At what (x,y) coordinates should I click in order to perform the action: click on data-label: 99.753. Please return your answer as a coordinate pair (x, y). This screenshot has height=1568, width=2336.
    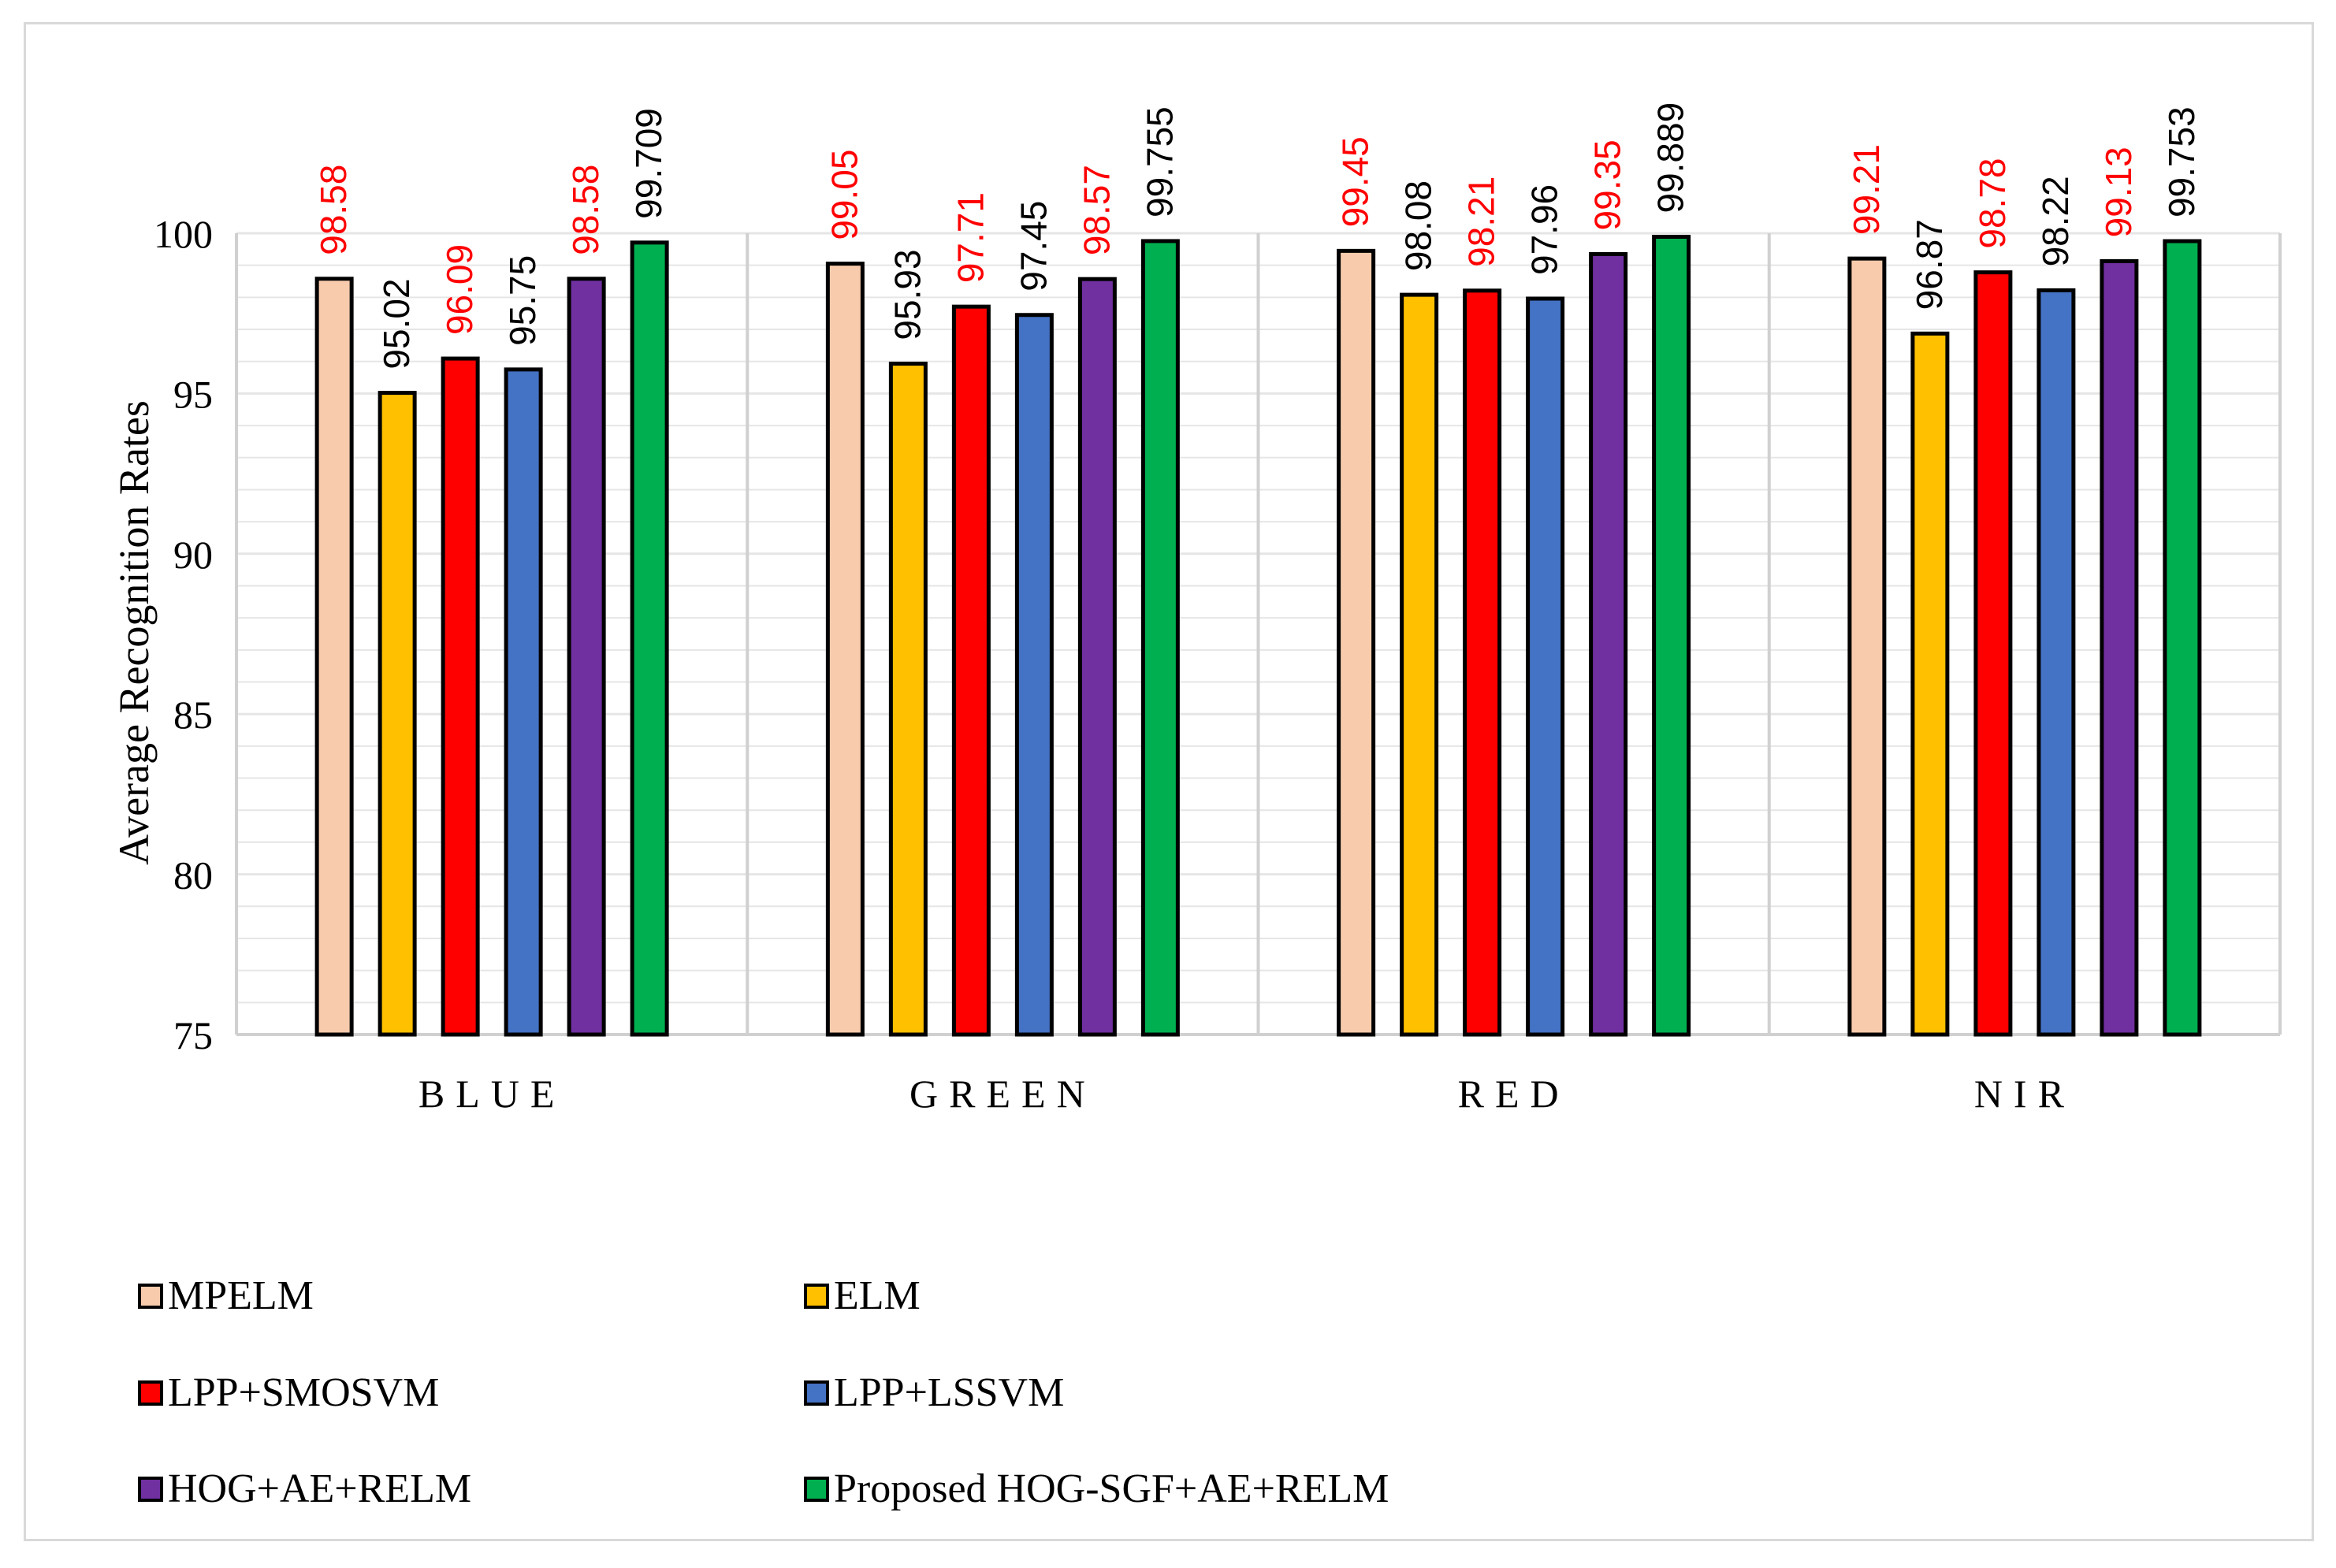
    Looking at the image, I should click on (2181, 161).